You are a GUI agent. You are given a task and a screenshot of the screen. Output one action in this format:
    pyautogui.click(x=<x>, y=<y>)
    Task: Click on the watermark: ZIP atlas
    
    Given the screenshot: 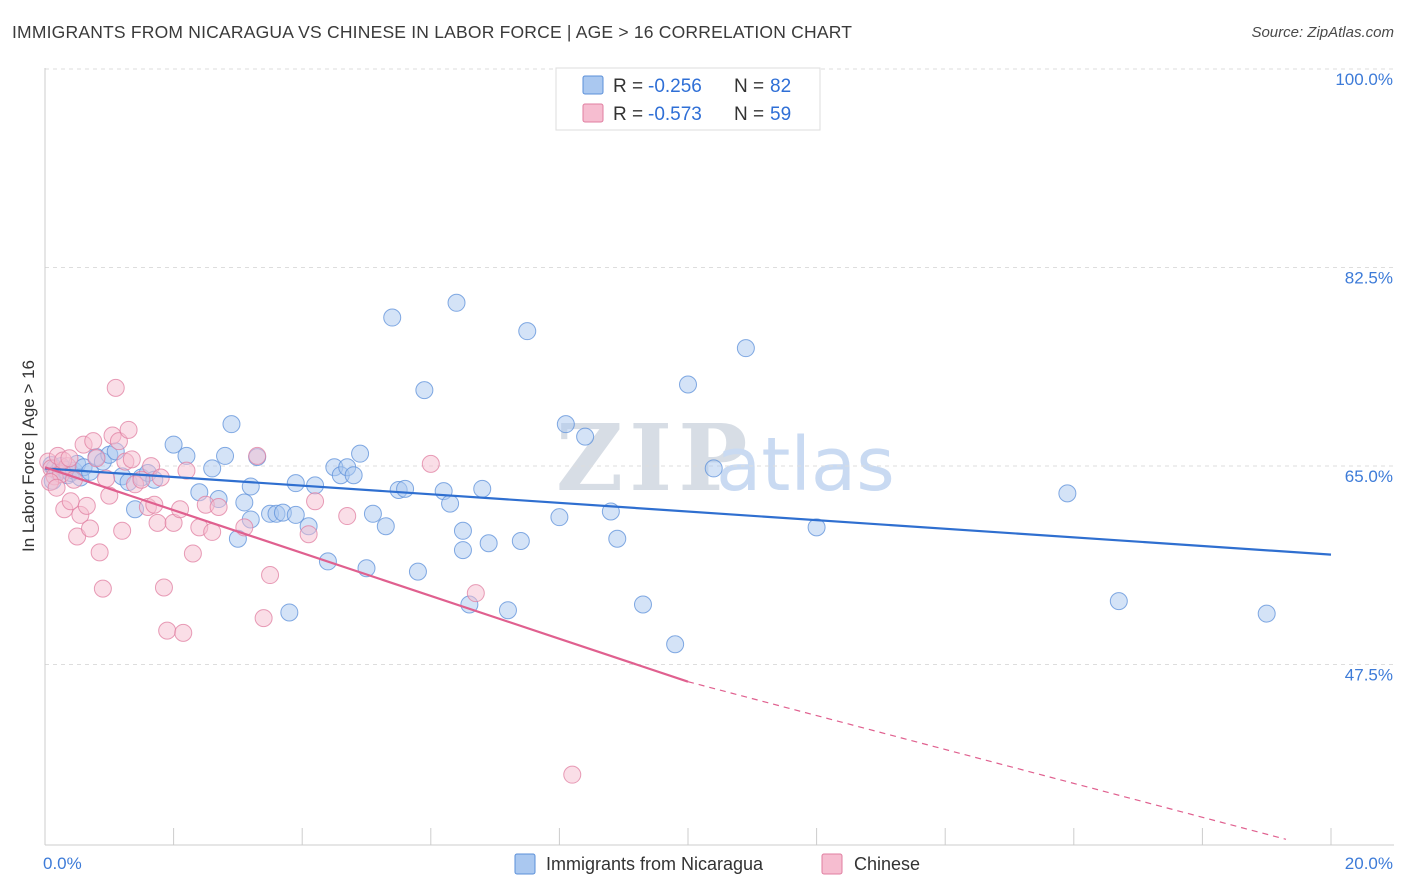 What is the action you would take?
    pyautogui.click(x=725, y=458)
    